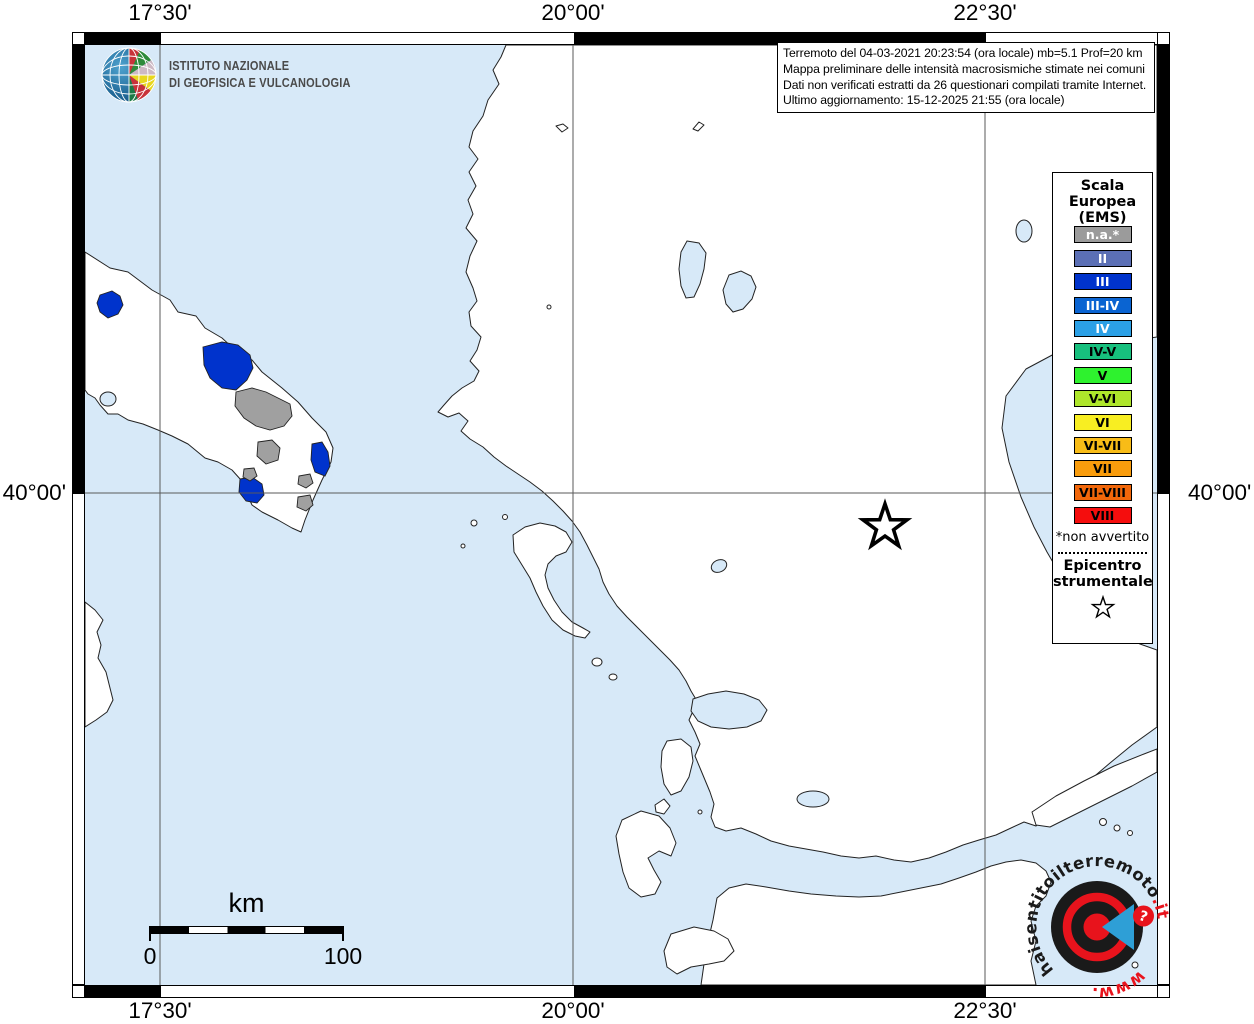  I want to click on lake-pamvotis, so click(719, 566).